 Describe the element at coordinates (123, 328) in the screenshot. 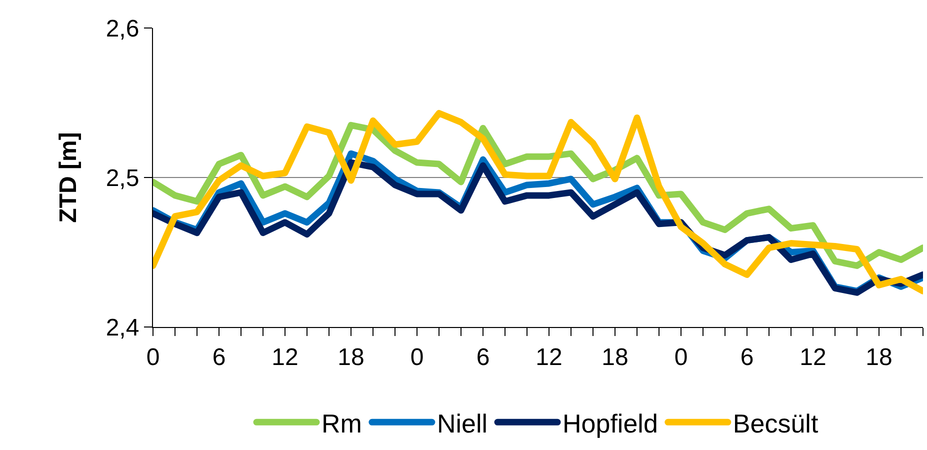

I see `y-tick-label: 2,4` at that location.